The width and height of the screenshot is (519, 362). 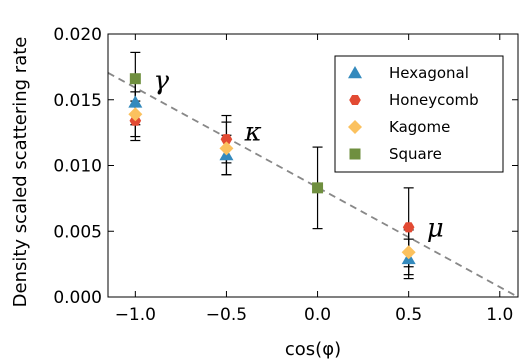 What do you see at coordinates (226, 315) in the screenshot?
I see `x-tick-label: −0.5` at bounding box center [226, 315].